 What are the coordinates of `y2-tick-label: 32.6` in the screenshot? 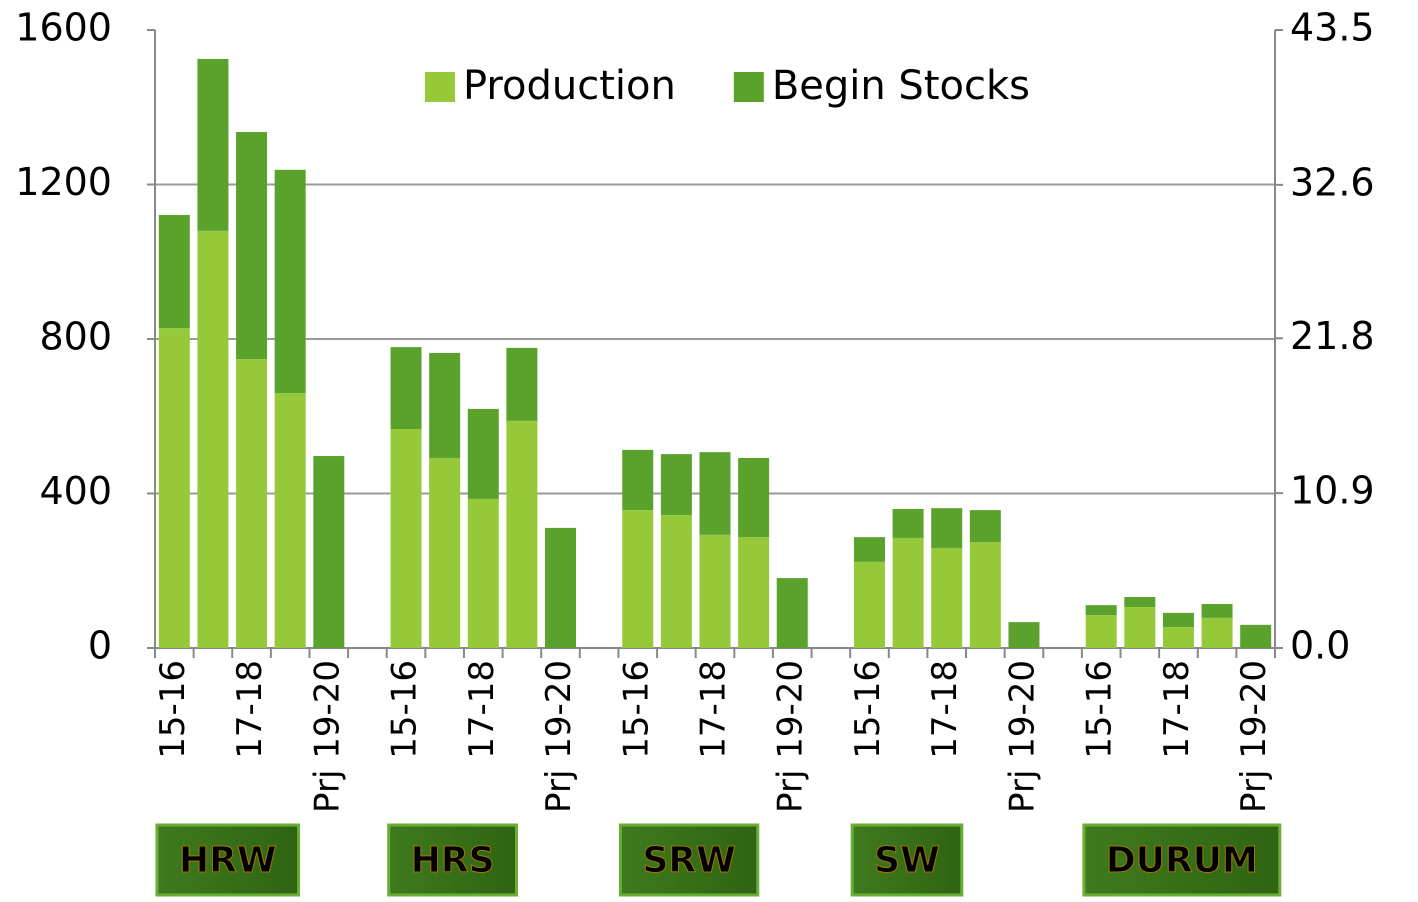 It's located at (1332, 182).